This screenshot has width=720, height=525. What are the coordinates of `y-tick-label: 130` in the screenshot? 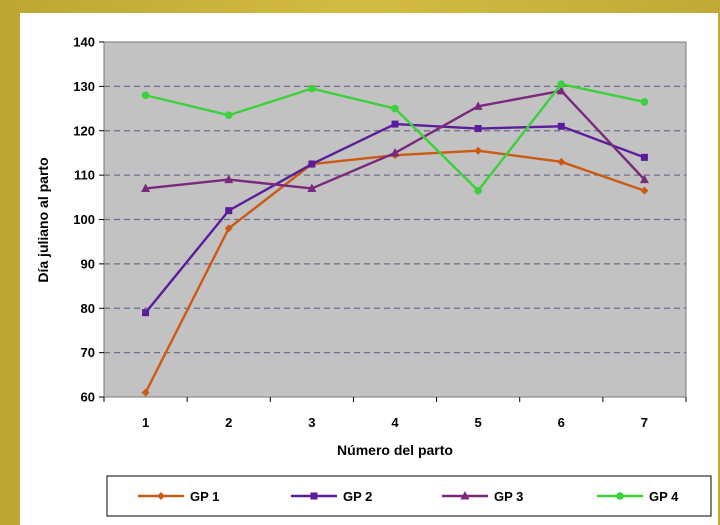 It's located at (84, 86).